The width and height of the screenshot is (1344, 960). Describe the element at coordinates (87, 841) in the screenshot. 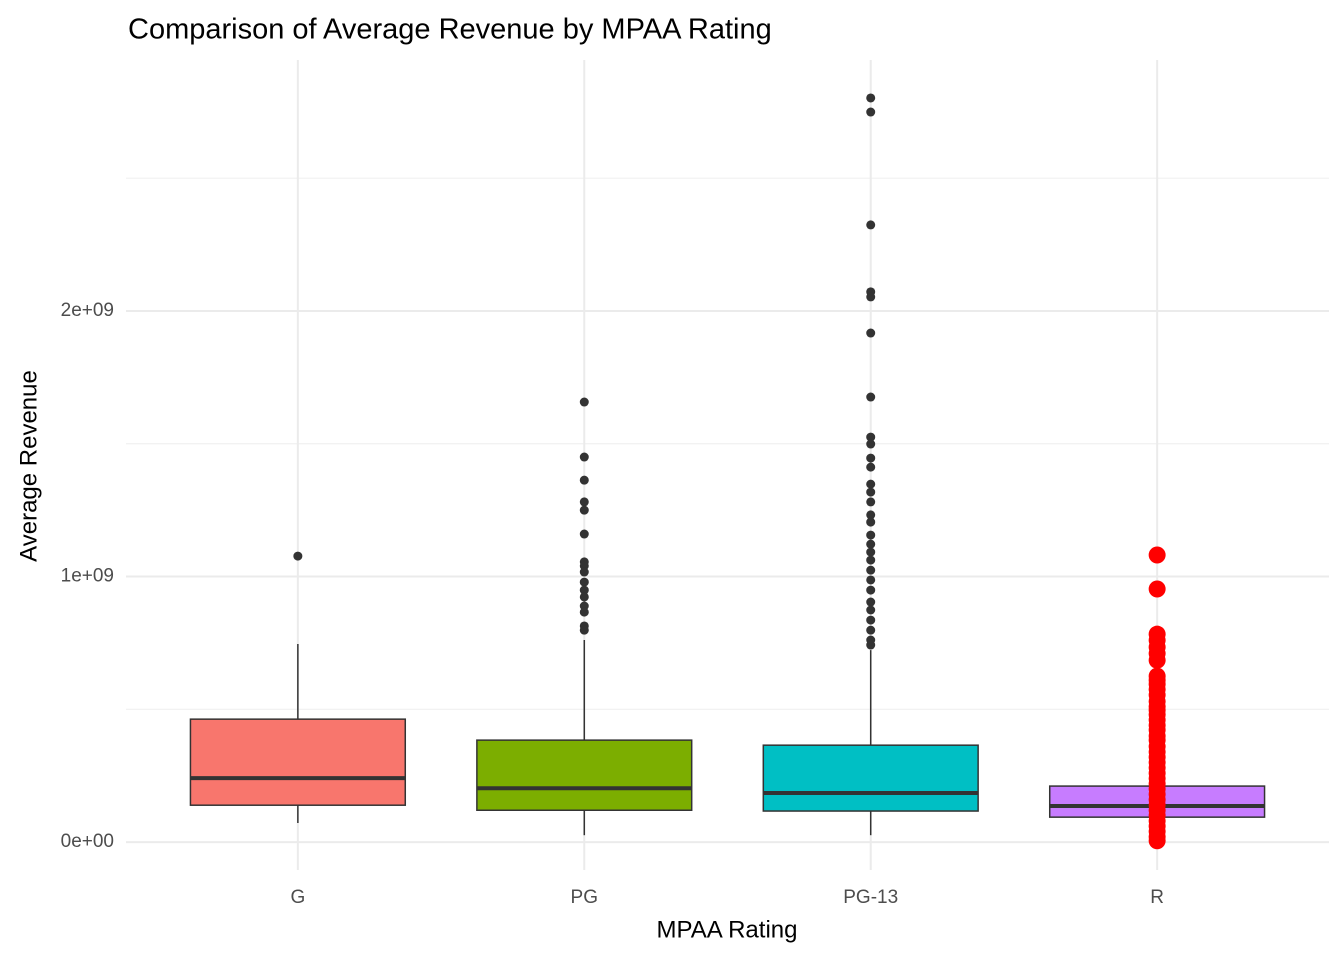

I see `y-tick-label: 0e+00` at that location.